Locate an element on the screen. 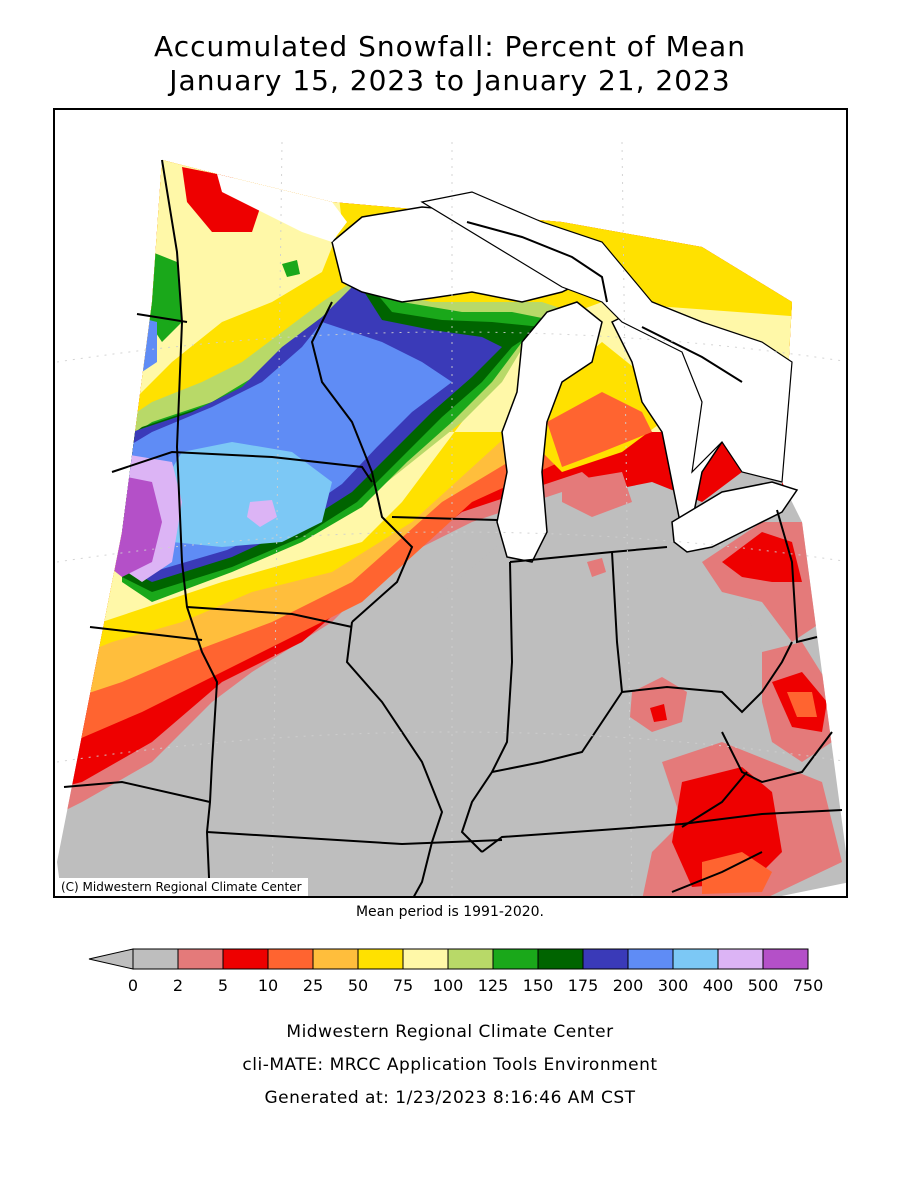 Image resolution: width=900 pixels, height=1200 pixels. mean-period-note: Mean period is 1991-2020. is located at coordinates (450, 912).